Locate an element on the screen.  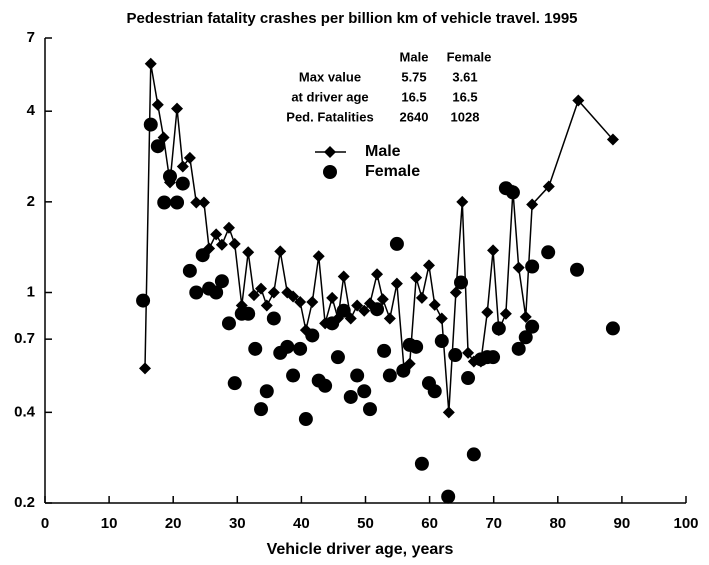
x-tick-label: 40 is located at coordinates (301, 523).